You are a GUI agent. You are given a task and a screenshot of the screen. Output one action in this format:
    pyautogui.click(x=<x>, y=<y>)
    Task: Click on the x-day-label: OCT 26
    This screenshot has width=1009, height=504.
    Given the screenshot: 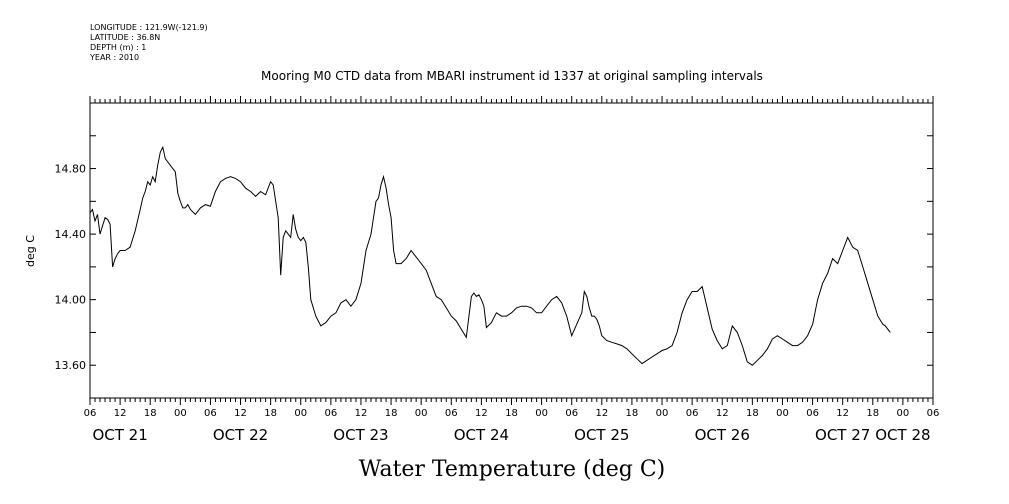 What is the action you would take?
    pyautogui.click(x=722, y=435)
    